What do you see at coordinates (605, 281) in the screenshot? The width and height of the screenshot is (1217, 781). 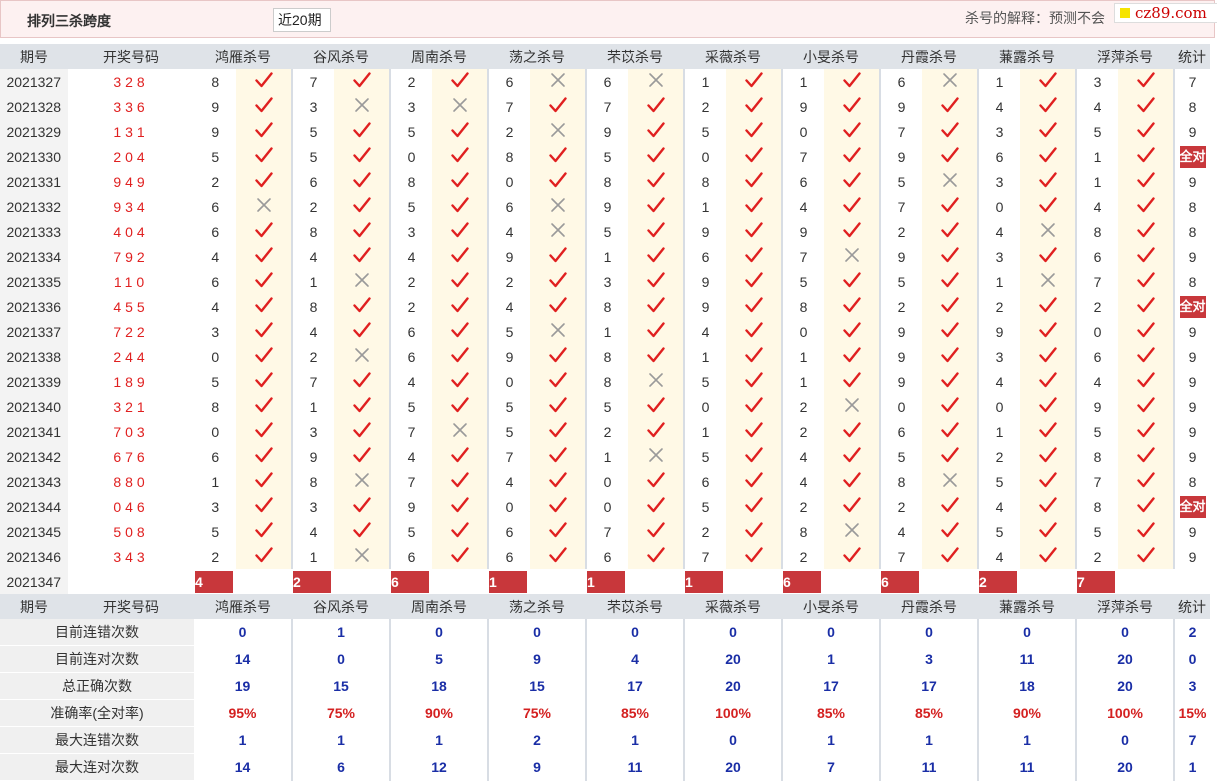 I see `table-row: 2021335 110 6 1 2 2 3 9 5 5 1 7 8` at bounding box center [605, 281].